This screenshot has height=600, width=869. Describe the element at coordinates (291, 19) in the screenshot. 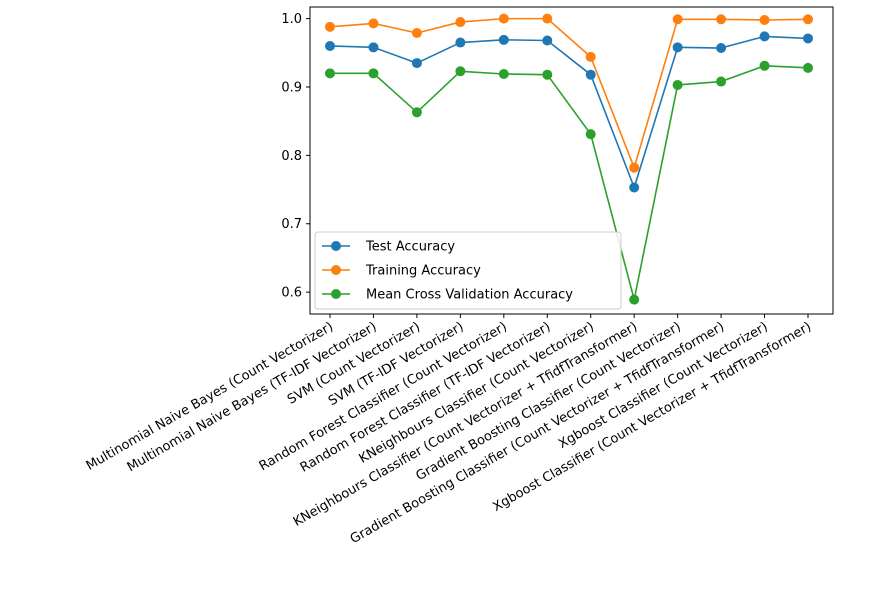

I see `y-tick-label: 1.0` at that location.